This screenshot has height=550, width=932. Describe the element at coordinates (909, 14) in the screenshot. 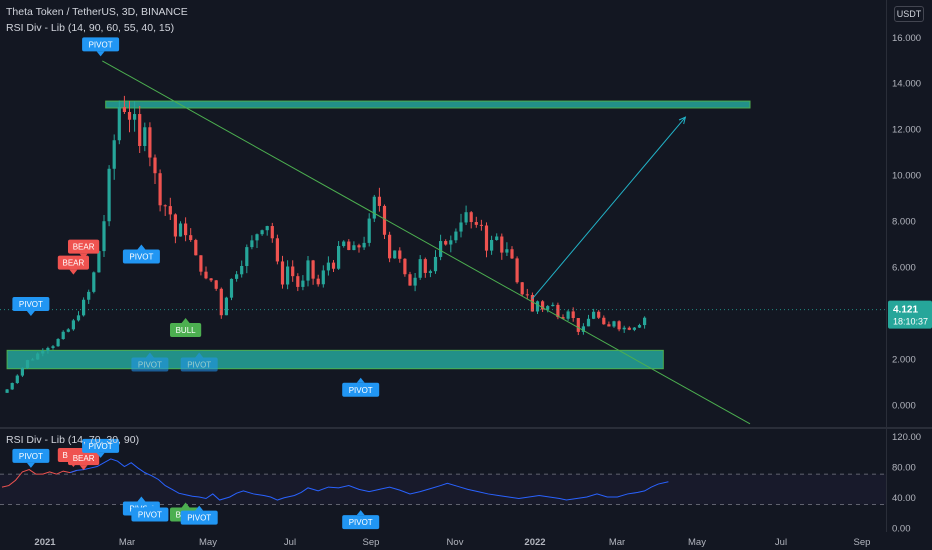

I see `currency-badge: USDT` at that location.